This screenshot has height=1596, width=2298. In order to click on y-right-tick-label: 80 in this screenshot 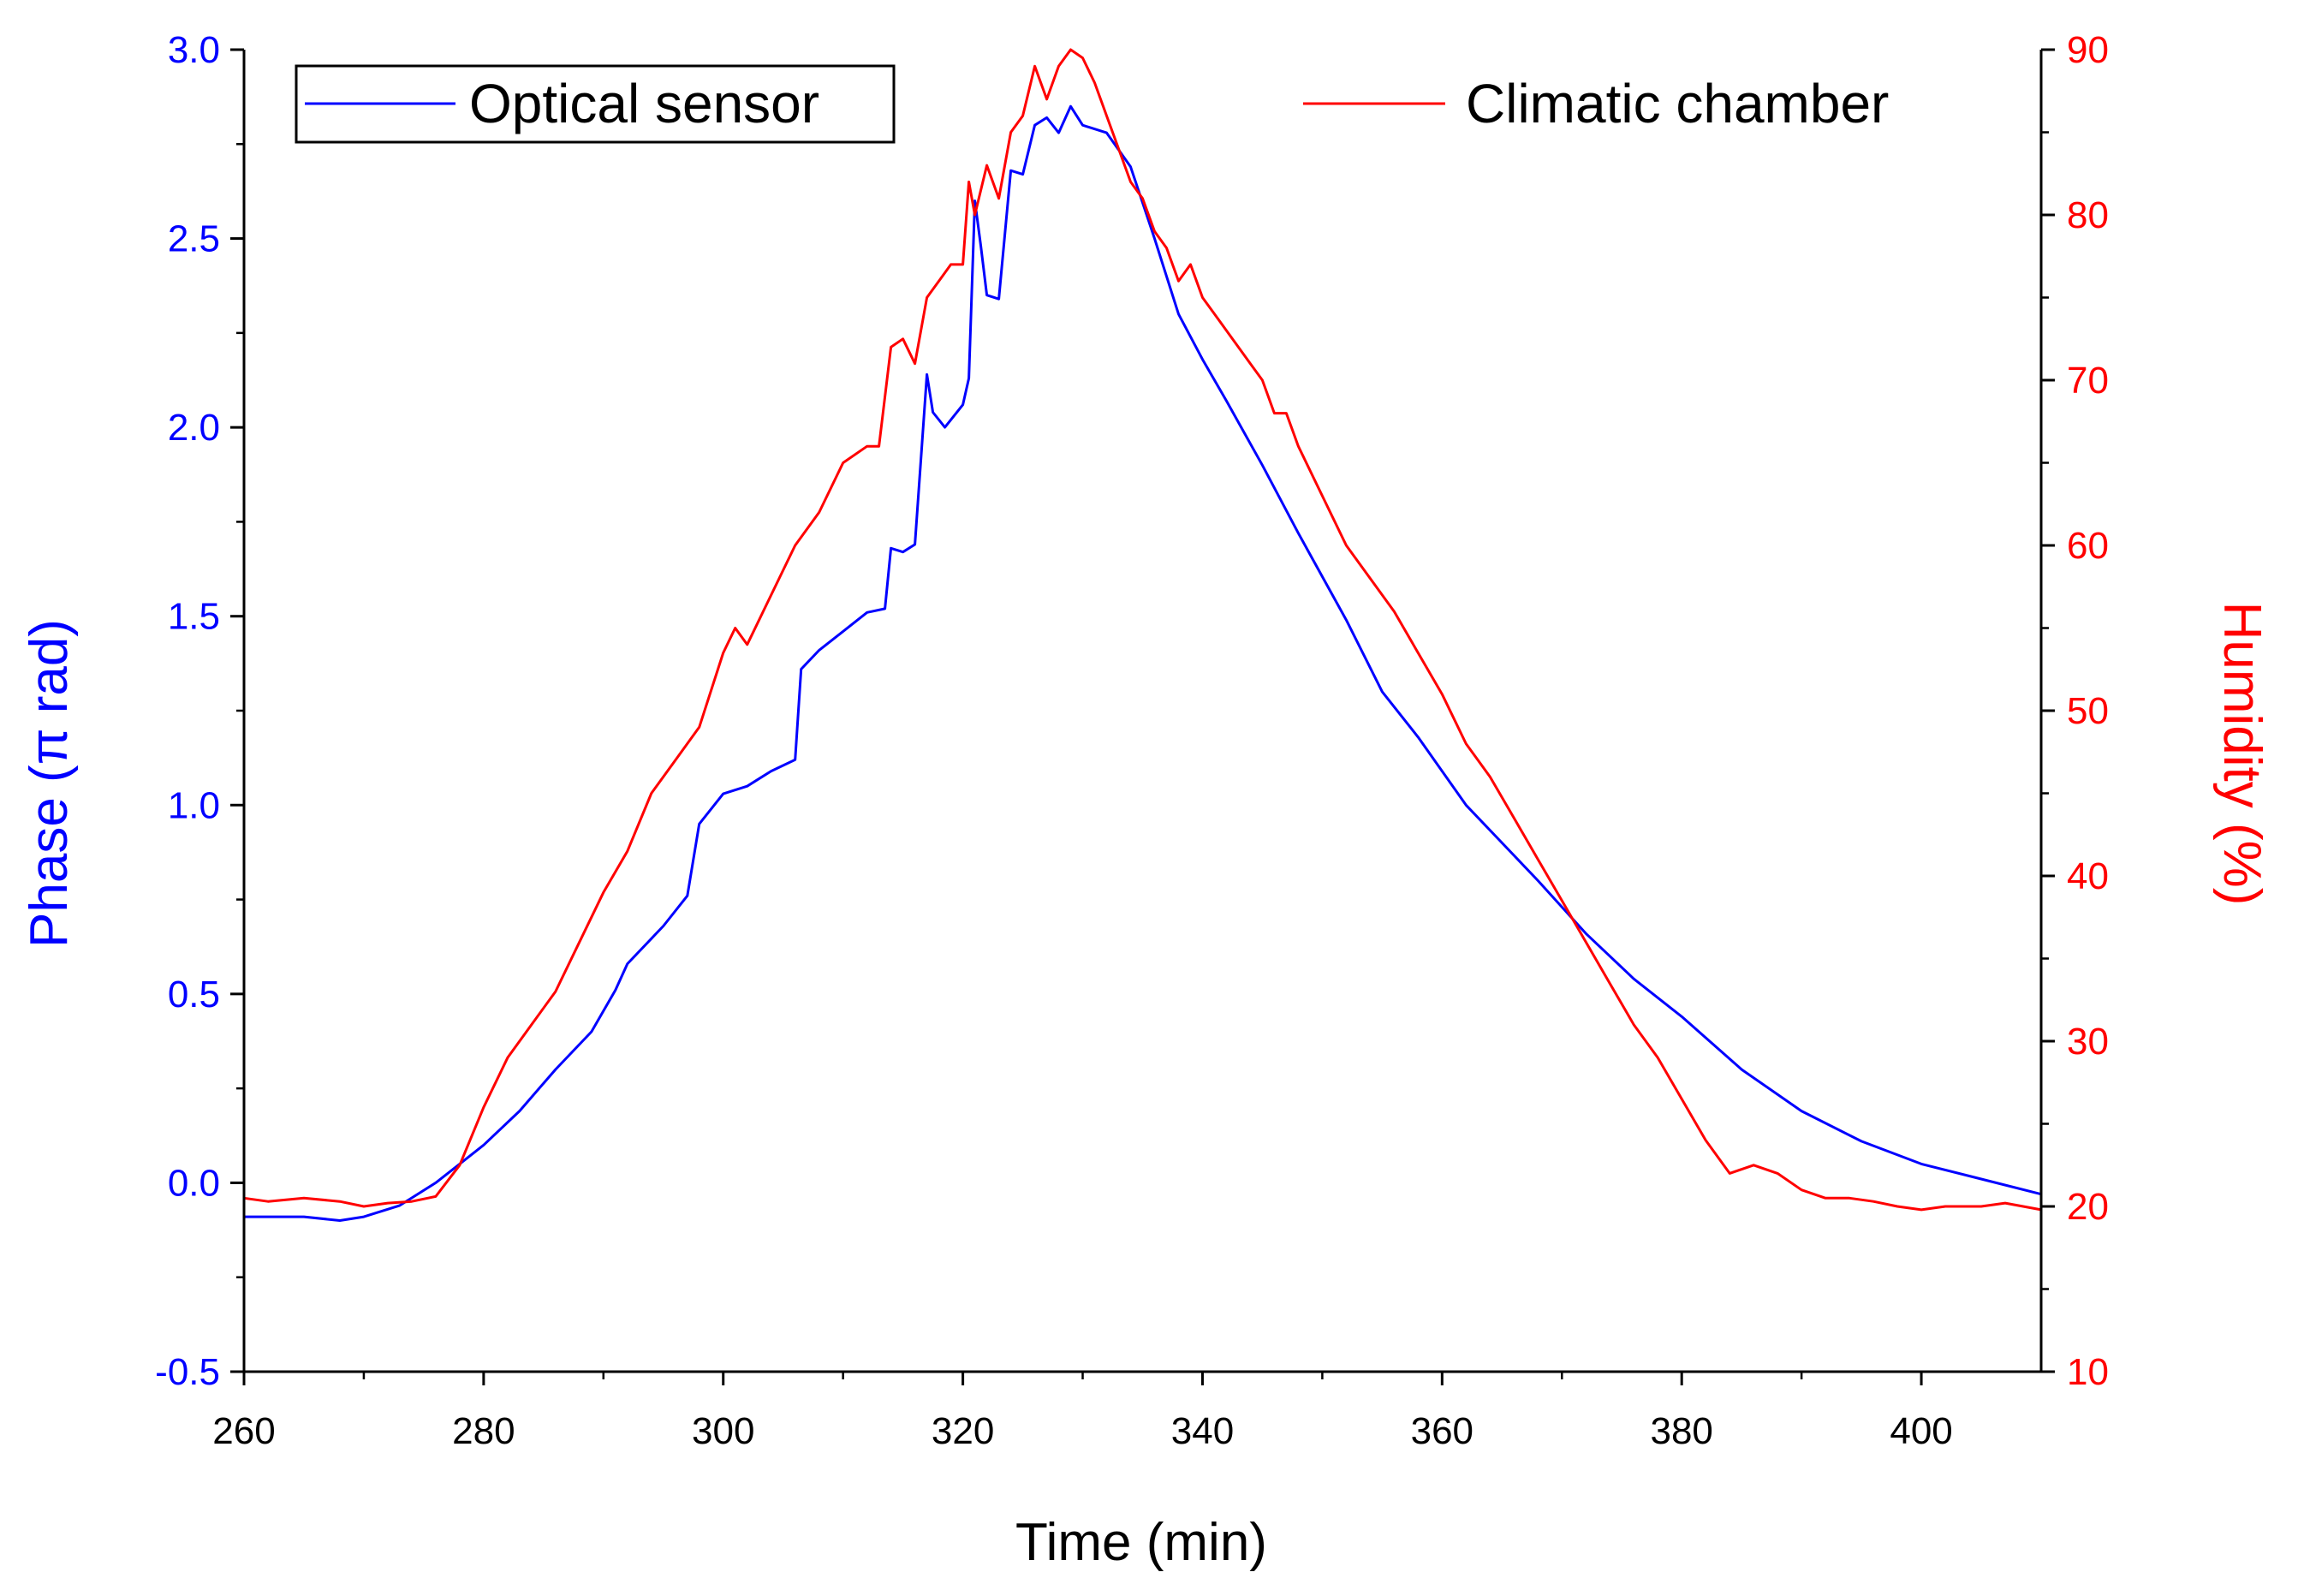, I will do `click(2088, 215)`.